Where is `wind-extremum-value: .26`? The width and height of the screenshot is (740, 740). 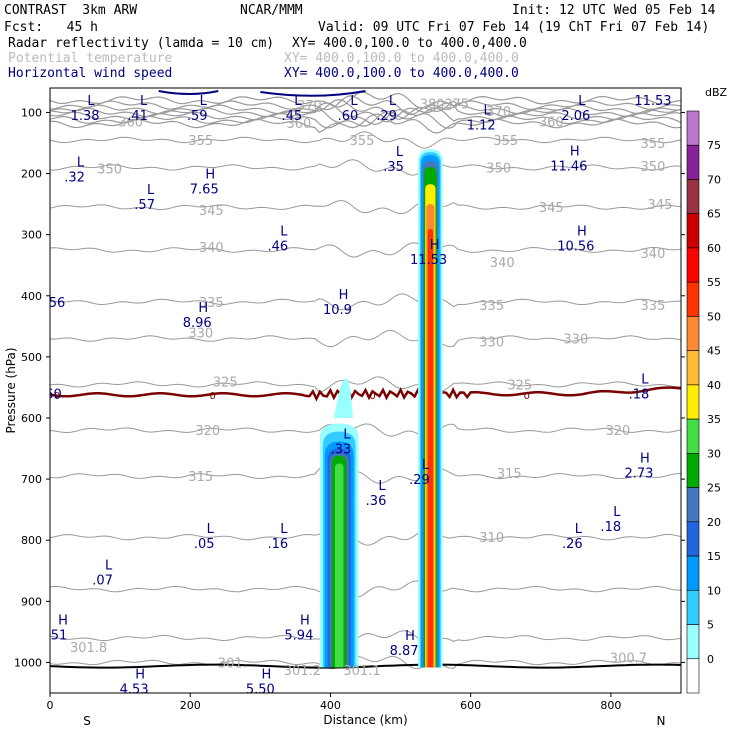 wind-extremum-value: .26 is located at coordinates (572, 544).